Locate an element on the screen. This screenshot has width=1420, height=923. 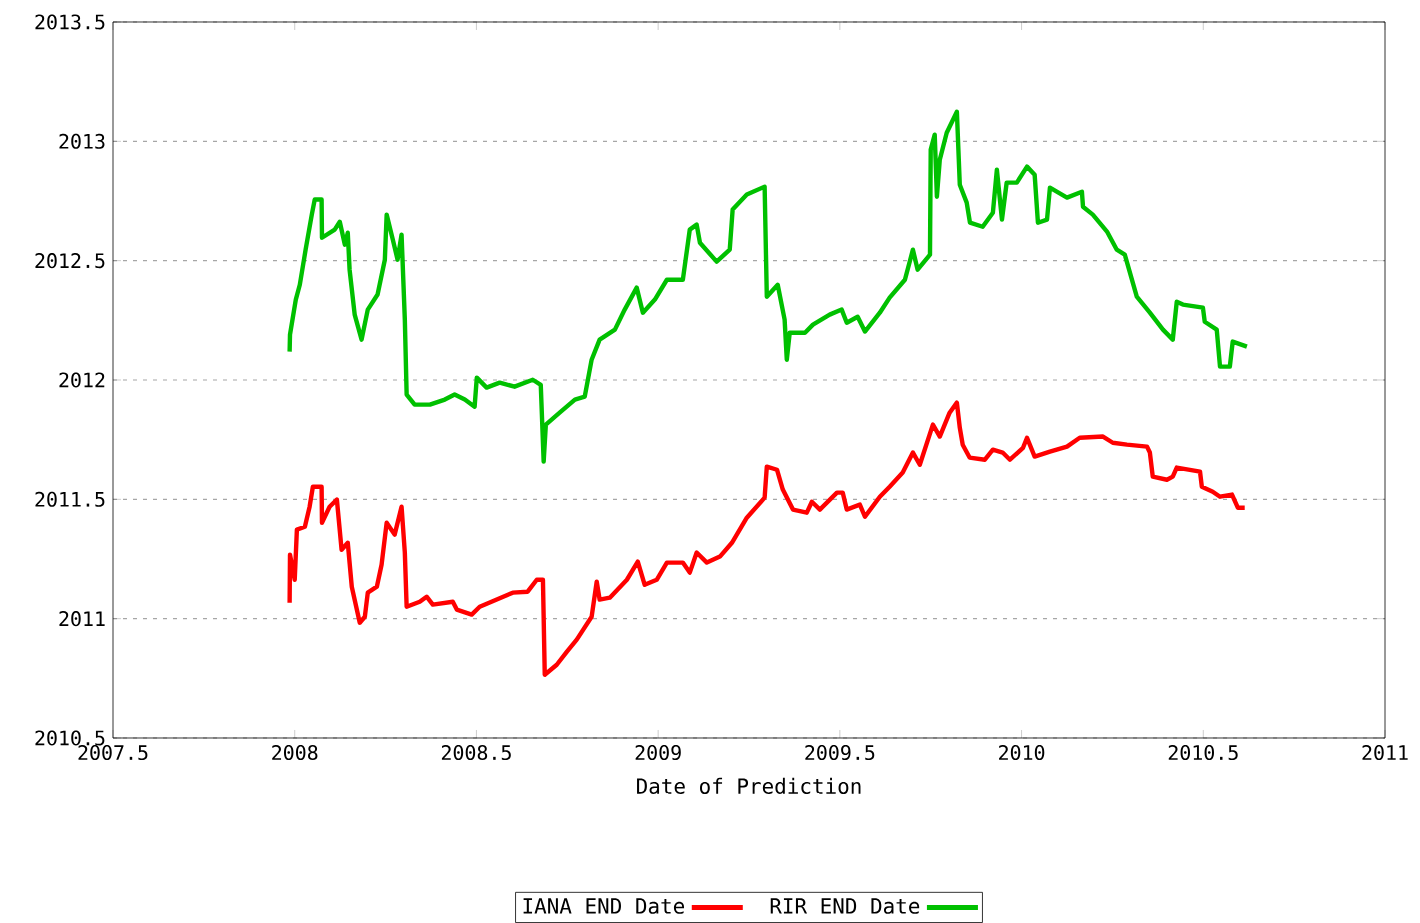
legend-label: RIR END Date is located at coordinates (845, 906).